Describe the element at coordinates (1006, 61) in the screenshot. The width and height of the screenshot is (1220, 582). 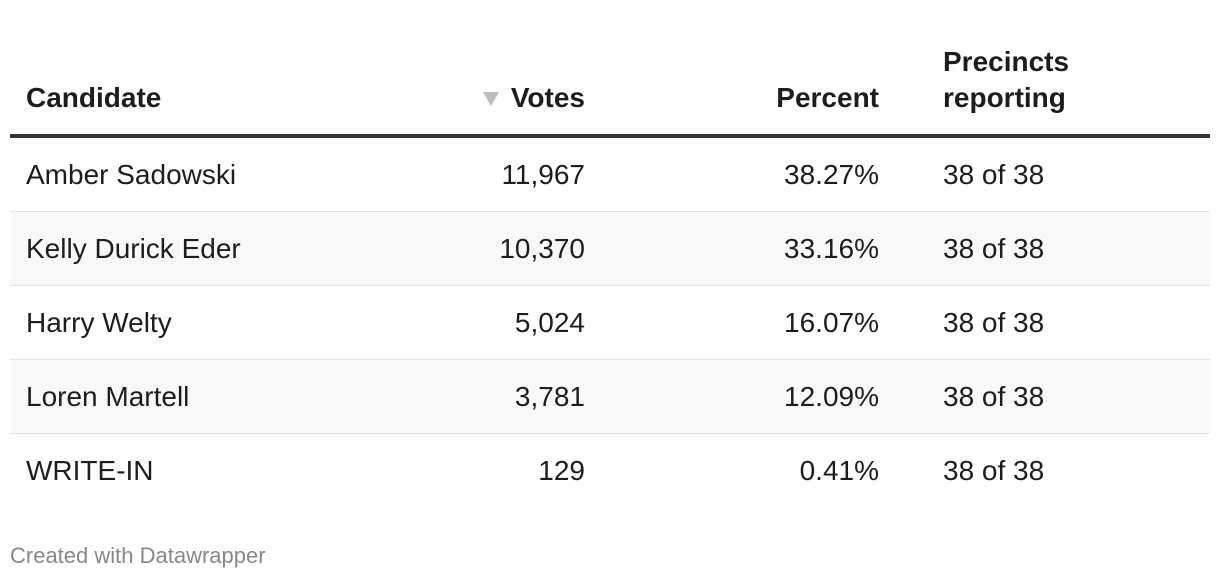
I see `header-precincts-line1: Precincts` at that location.